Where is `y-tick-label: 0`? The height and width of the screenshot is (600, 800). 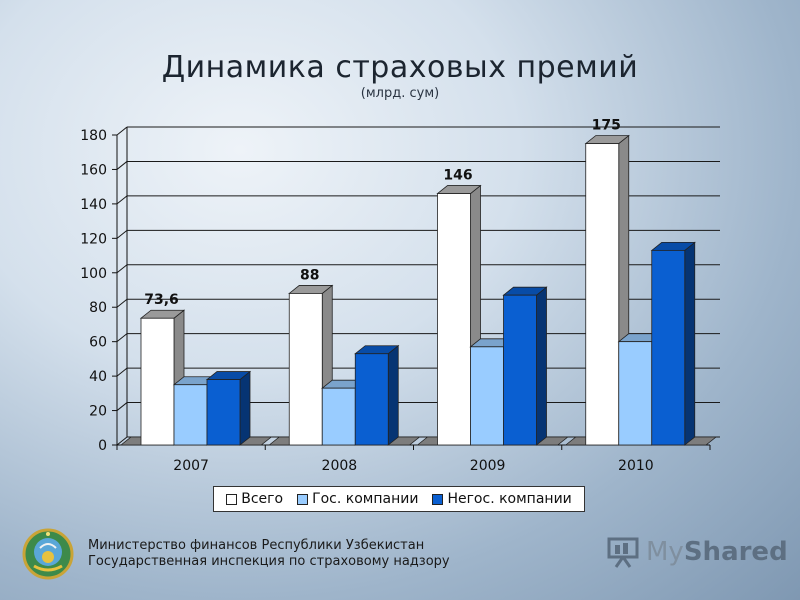 y-tick-label: 0 is located at coordinates (102, 446).